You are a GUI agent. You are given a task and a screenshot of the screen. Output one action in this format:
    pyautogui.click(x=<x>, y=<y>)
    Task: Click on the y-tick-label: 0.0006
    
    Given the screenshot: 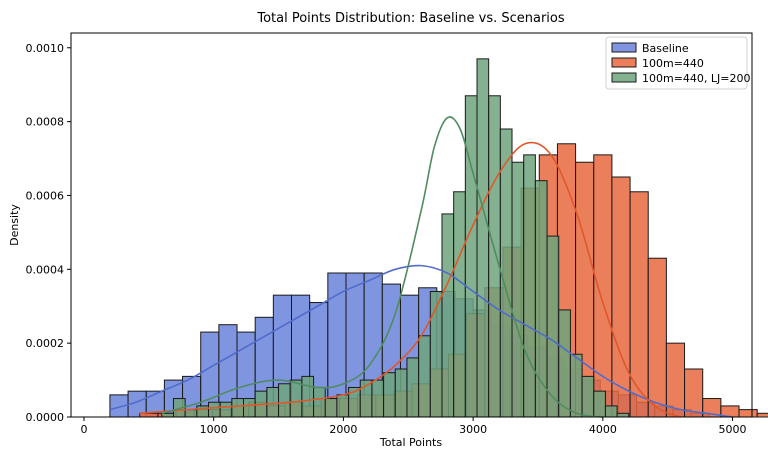 What is the action you would take?
    pyautogui.click(x=45, y=195)
    